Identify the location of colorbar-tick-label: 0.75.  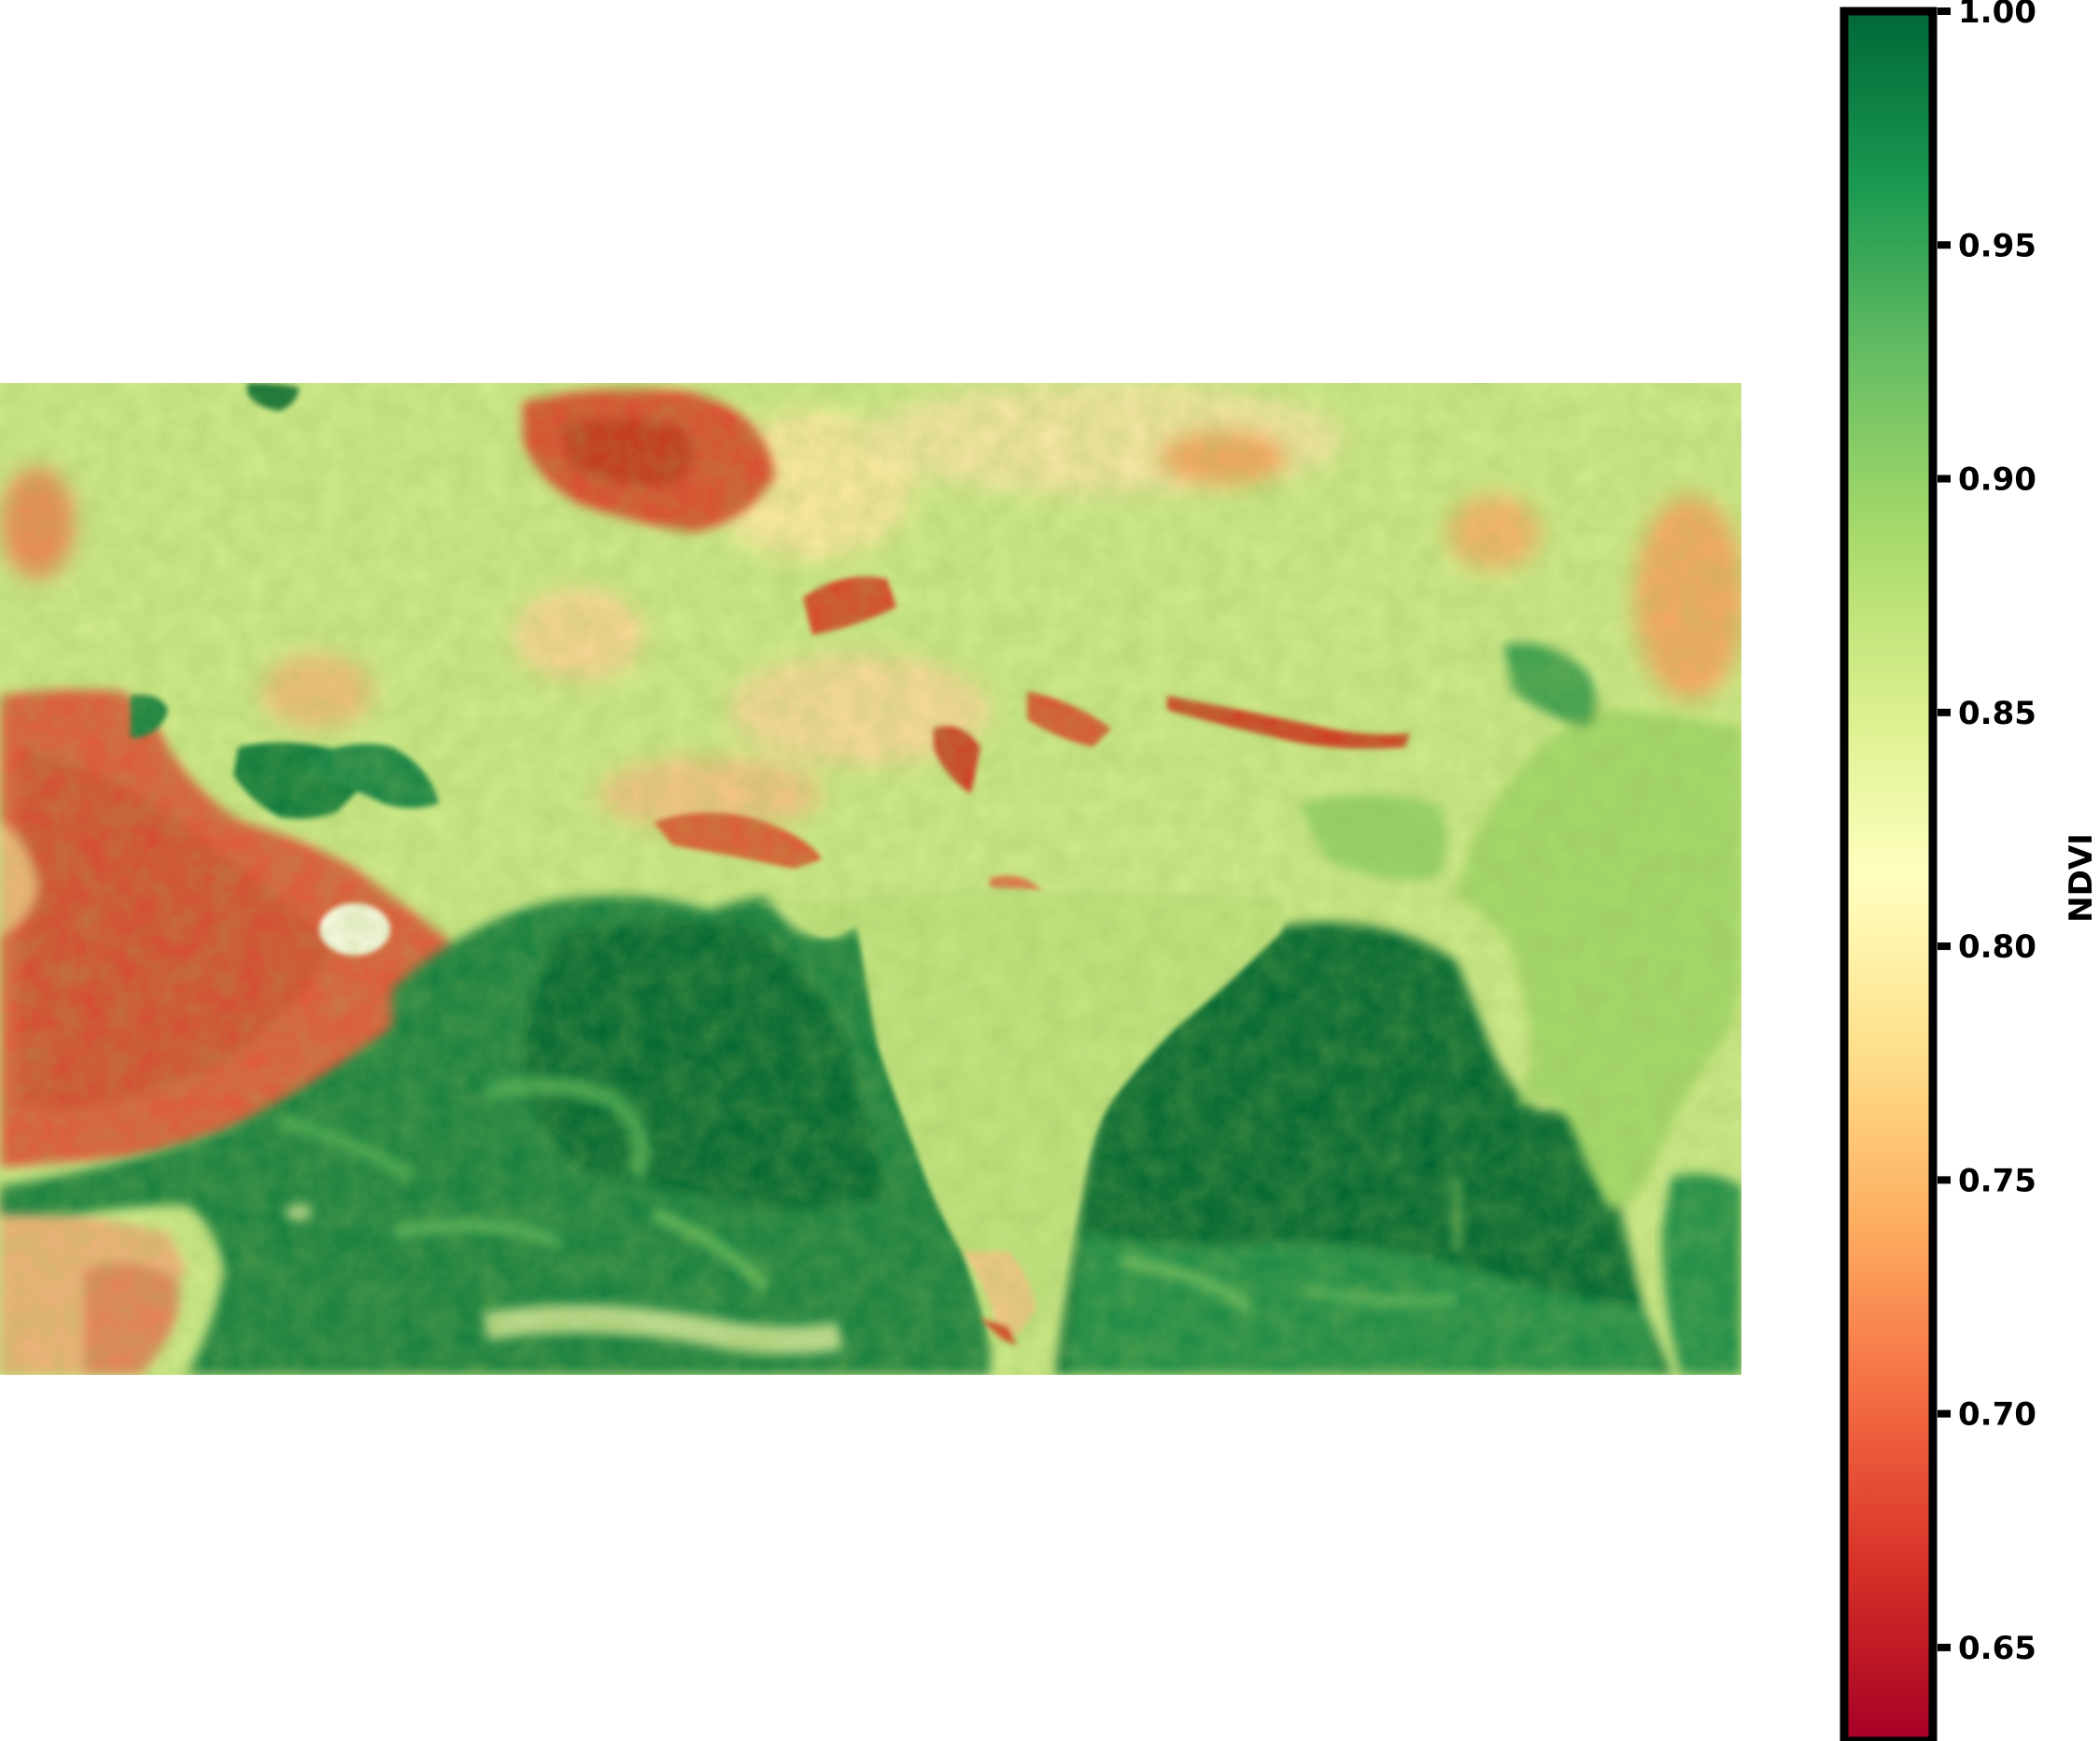
(1997, 1180).